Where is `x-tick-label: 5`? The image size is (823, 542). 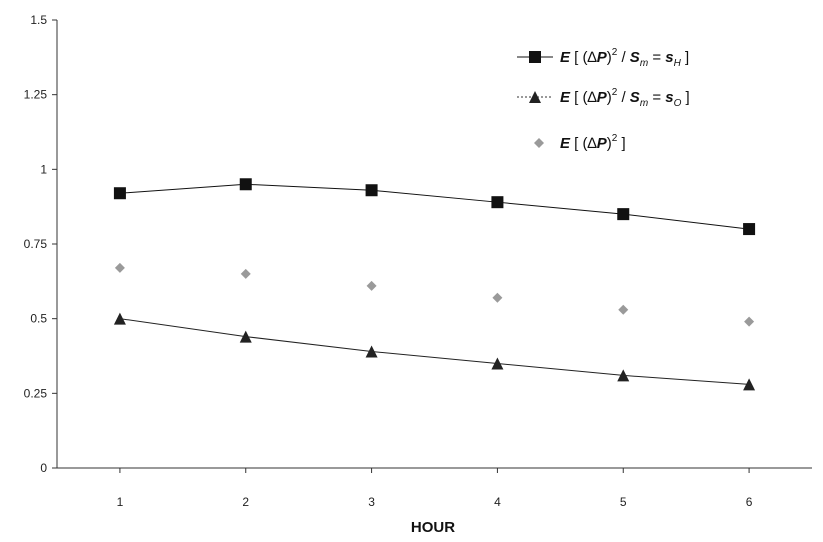
x-tick-label: 5 is located at coordinates (623, 502).